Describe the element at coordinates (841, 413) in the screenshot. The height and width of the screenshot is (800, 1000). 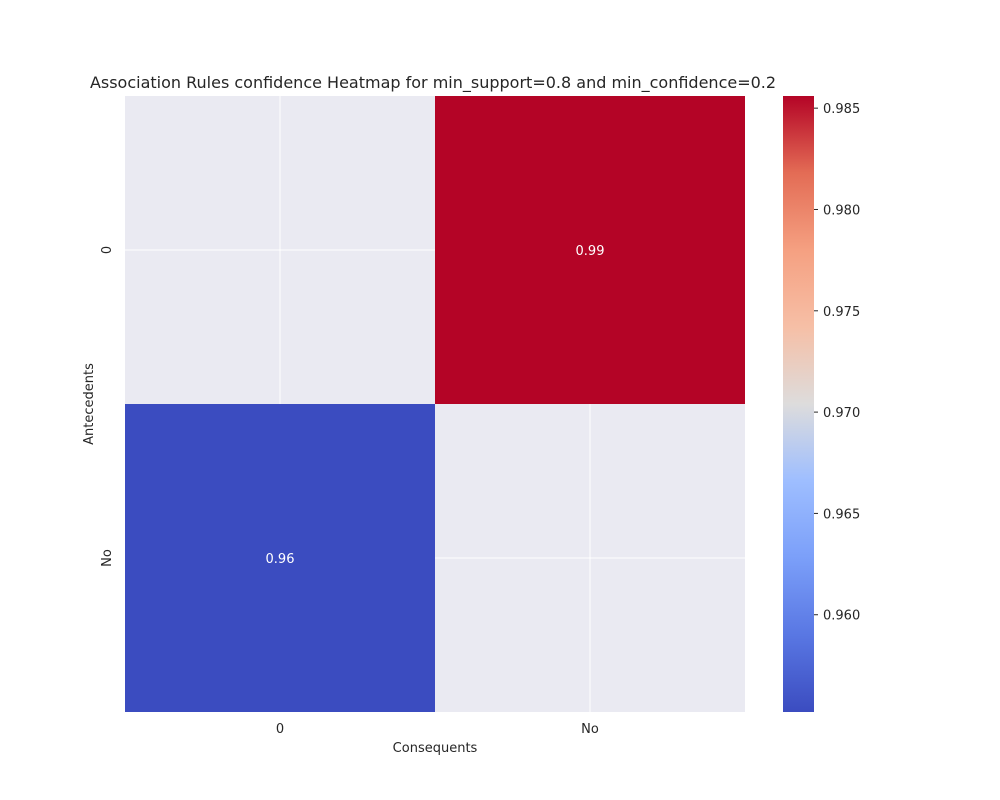
I see `colorbar-tick-label: 0.970` at that location.